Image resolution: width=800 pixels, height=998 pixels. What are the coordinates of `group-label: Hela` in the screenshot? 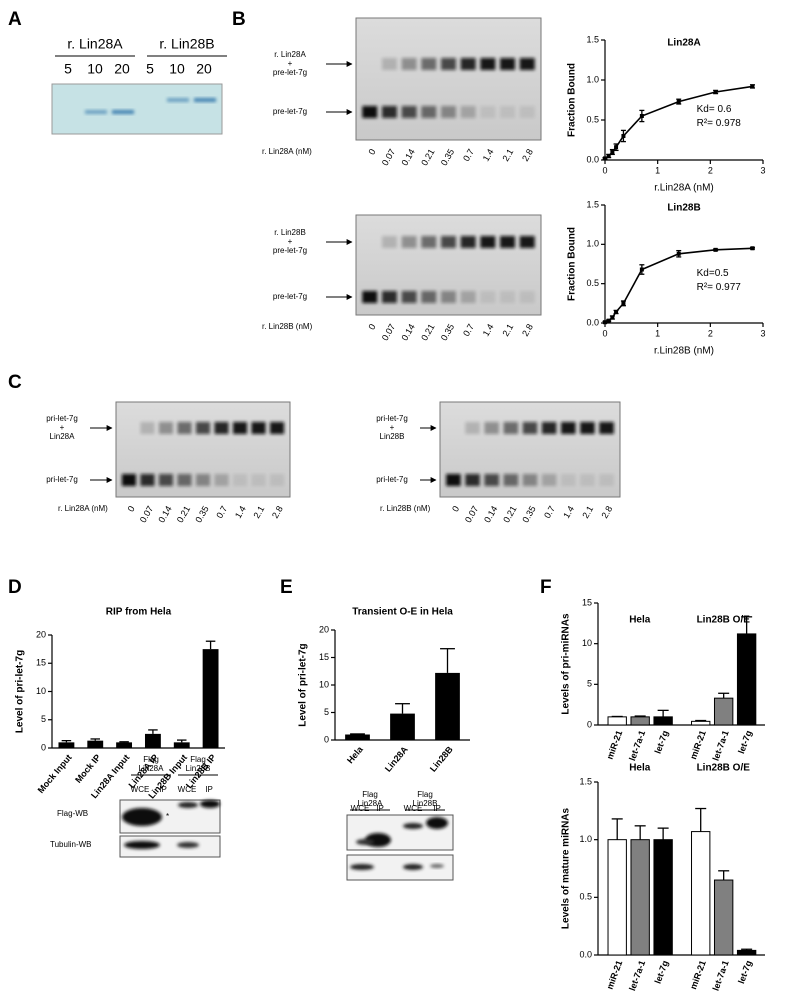 It's located at (640, 620).